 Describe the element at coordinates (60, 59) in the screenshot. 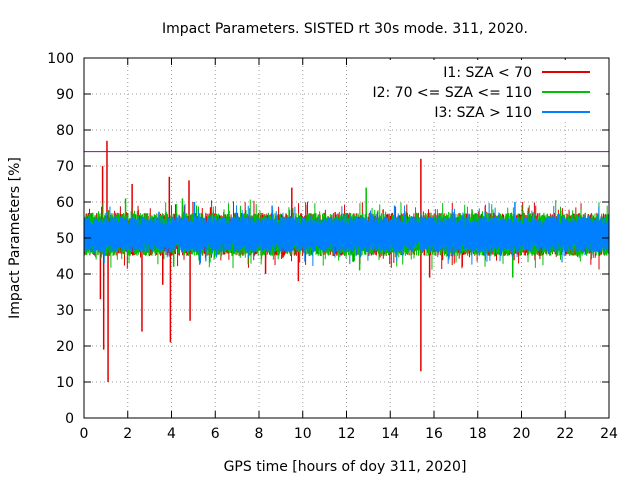

I see `y-tick-label: 100` at that location.